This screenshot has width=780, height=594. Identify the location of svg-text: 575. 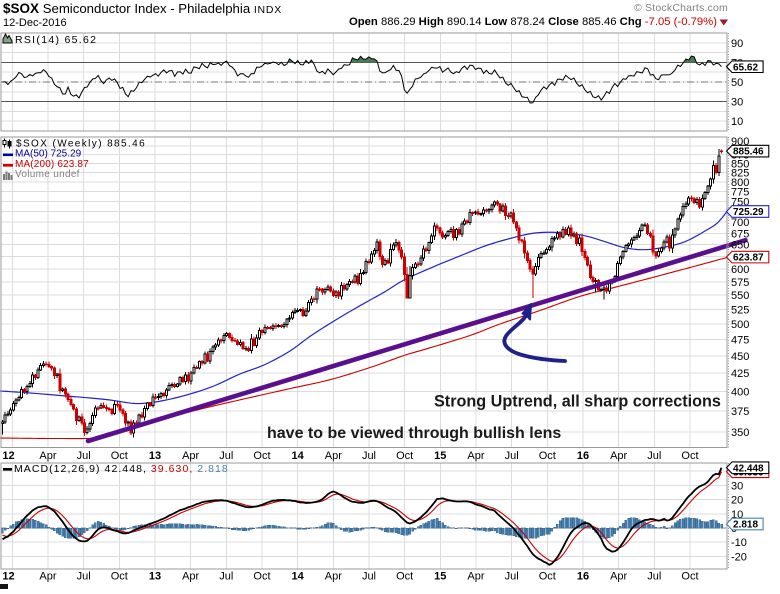
(740, 283).